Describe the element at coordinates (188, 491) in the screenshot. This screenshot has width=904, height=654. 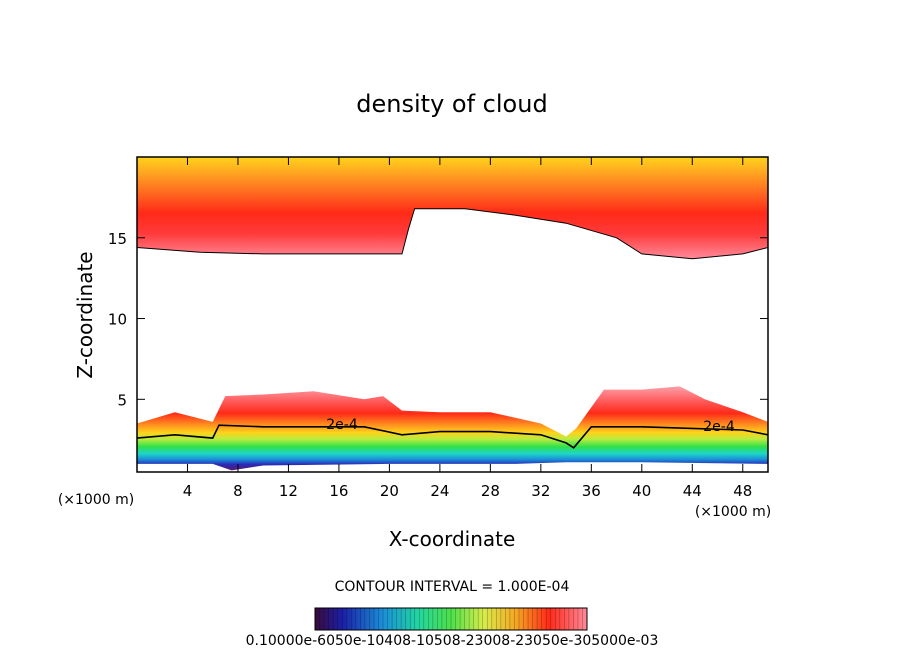
I see `x-tick-label: 4` at that location.